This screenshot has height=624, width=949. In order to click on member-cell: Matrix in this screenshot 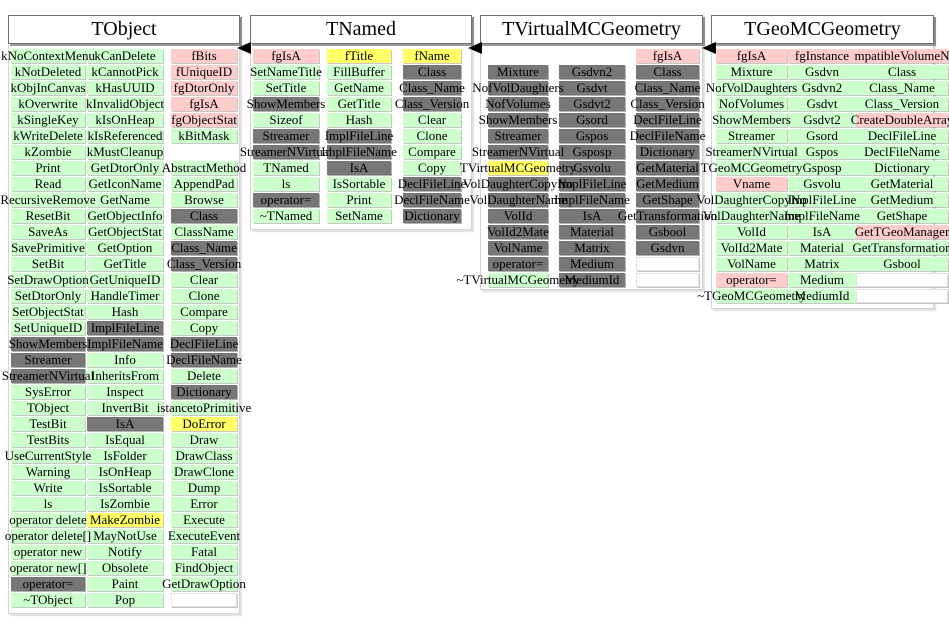, I will do `click(592, 248)`.